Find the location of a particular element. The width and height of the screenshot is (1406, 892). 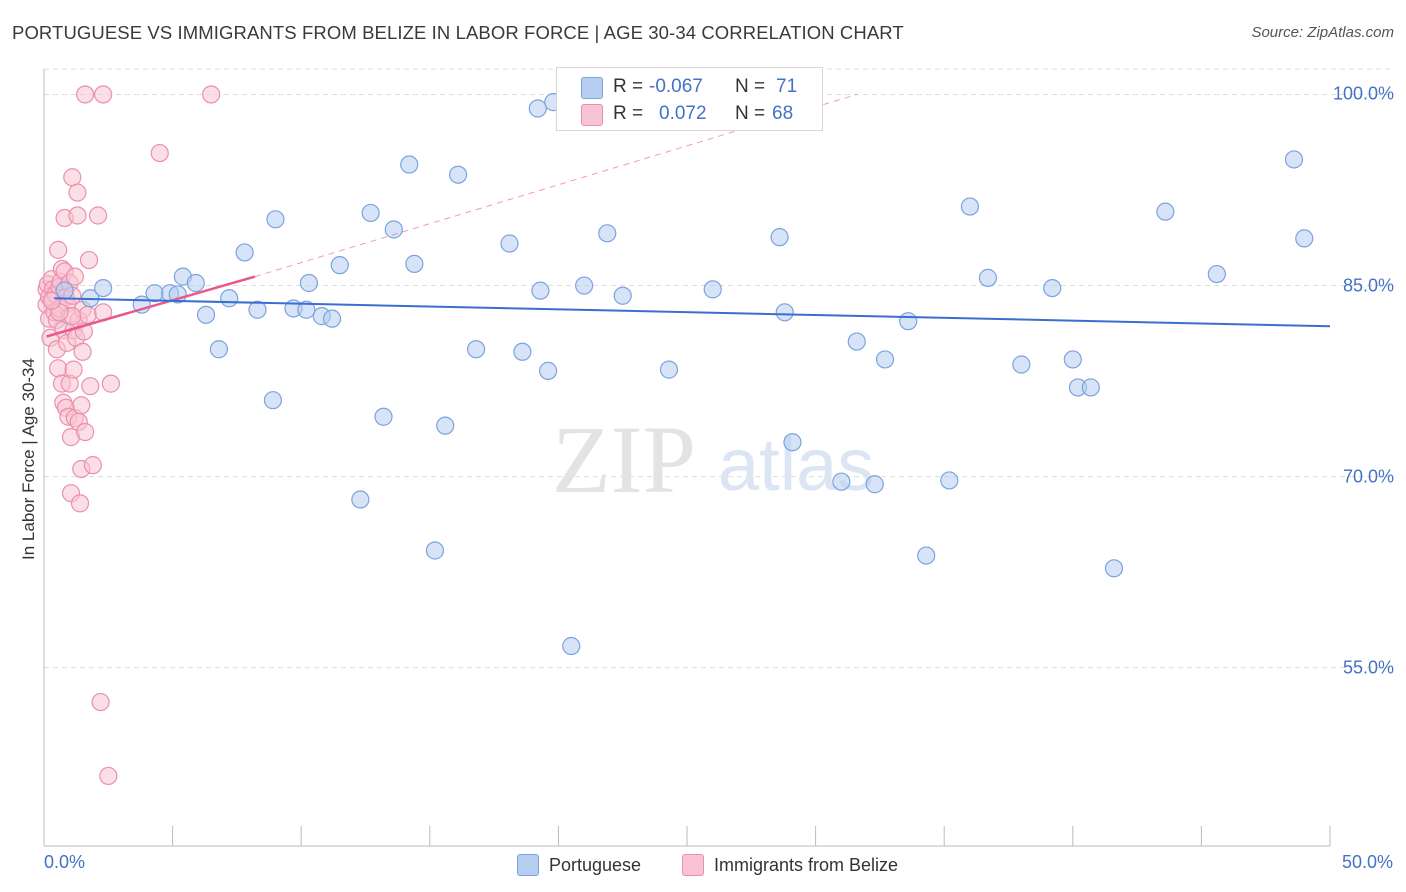

legend-item-belize: Immigrants from Belize is located at coordinates (790, 865).